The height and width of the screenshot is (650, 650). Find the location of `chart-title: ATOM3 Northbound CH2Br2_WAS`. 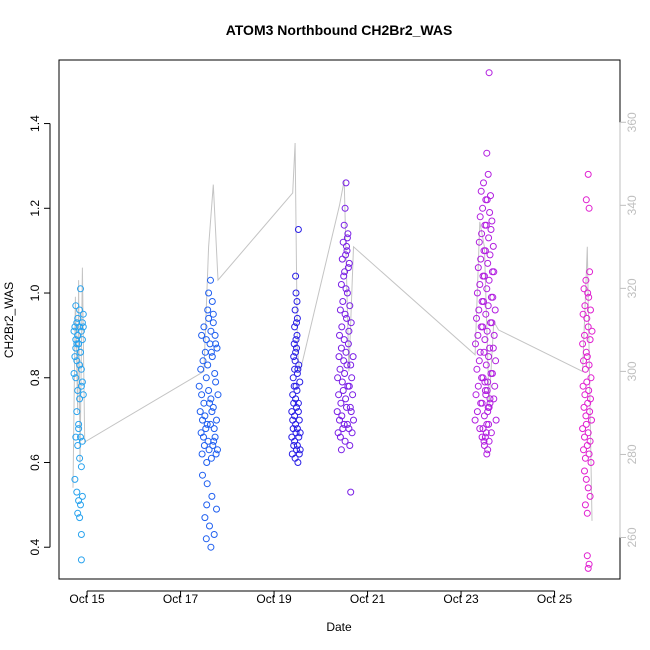

chart-title: ATOM3 Northbound CH2Br2_WAS is located at coordinates (339, 30).